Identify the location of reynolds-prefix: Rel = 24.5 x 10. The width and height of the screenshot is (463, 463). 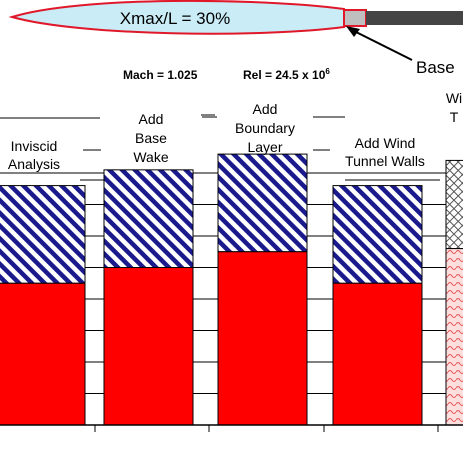
(284, 75).